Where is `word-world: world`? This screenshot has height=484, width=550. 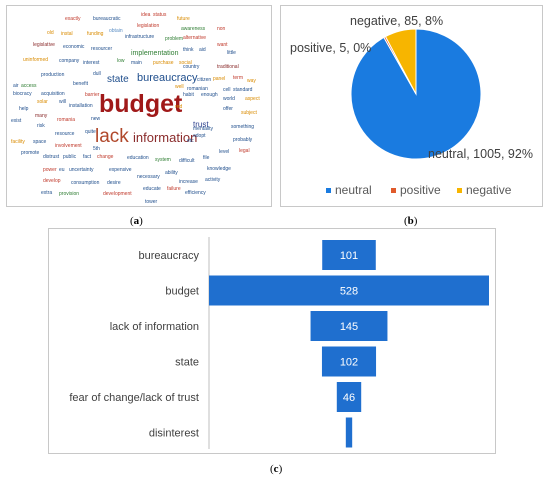
word-world: world is located at coordinates (229, 99).